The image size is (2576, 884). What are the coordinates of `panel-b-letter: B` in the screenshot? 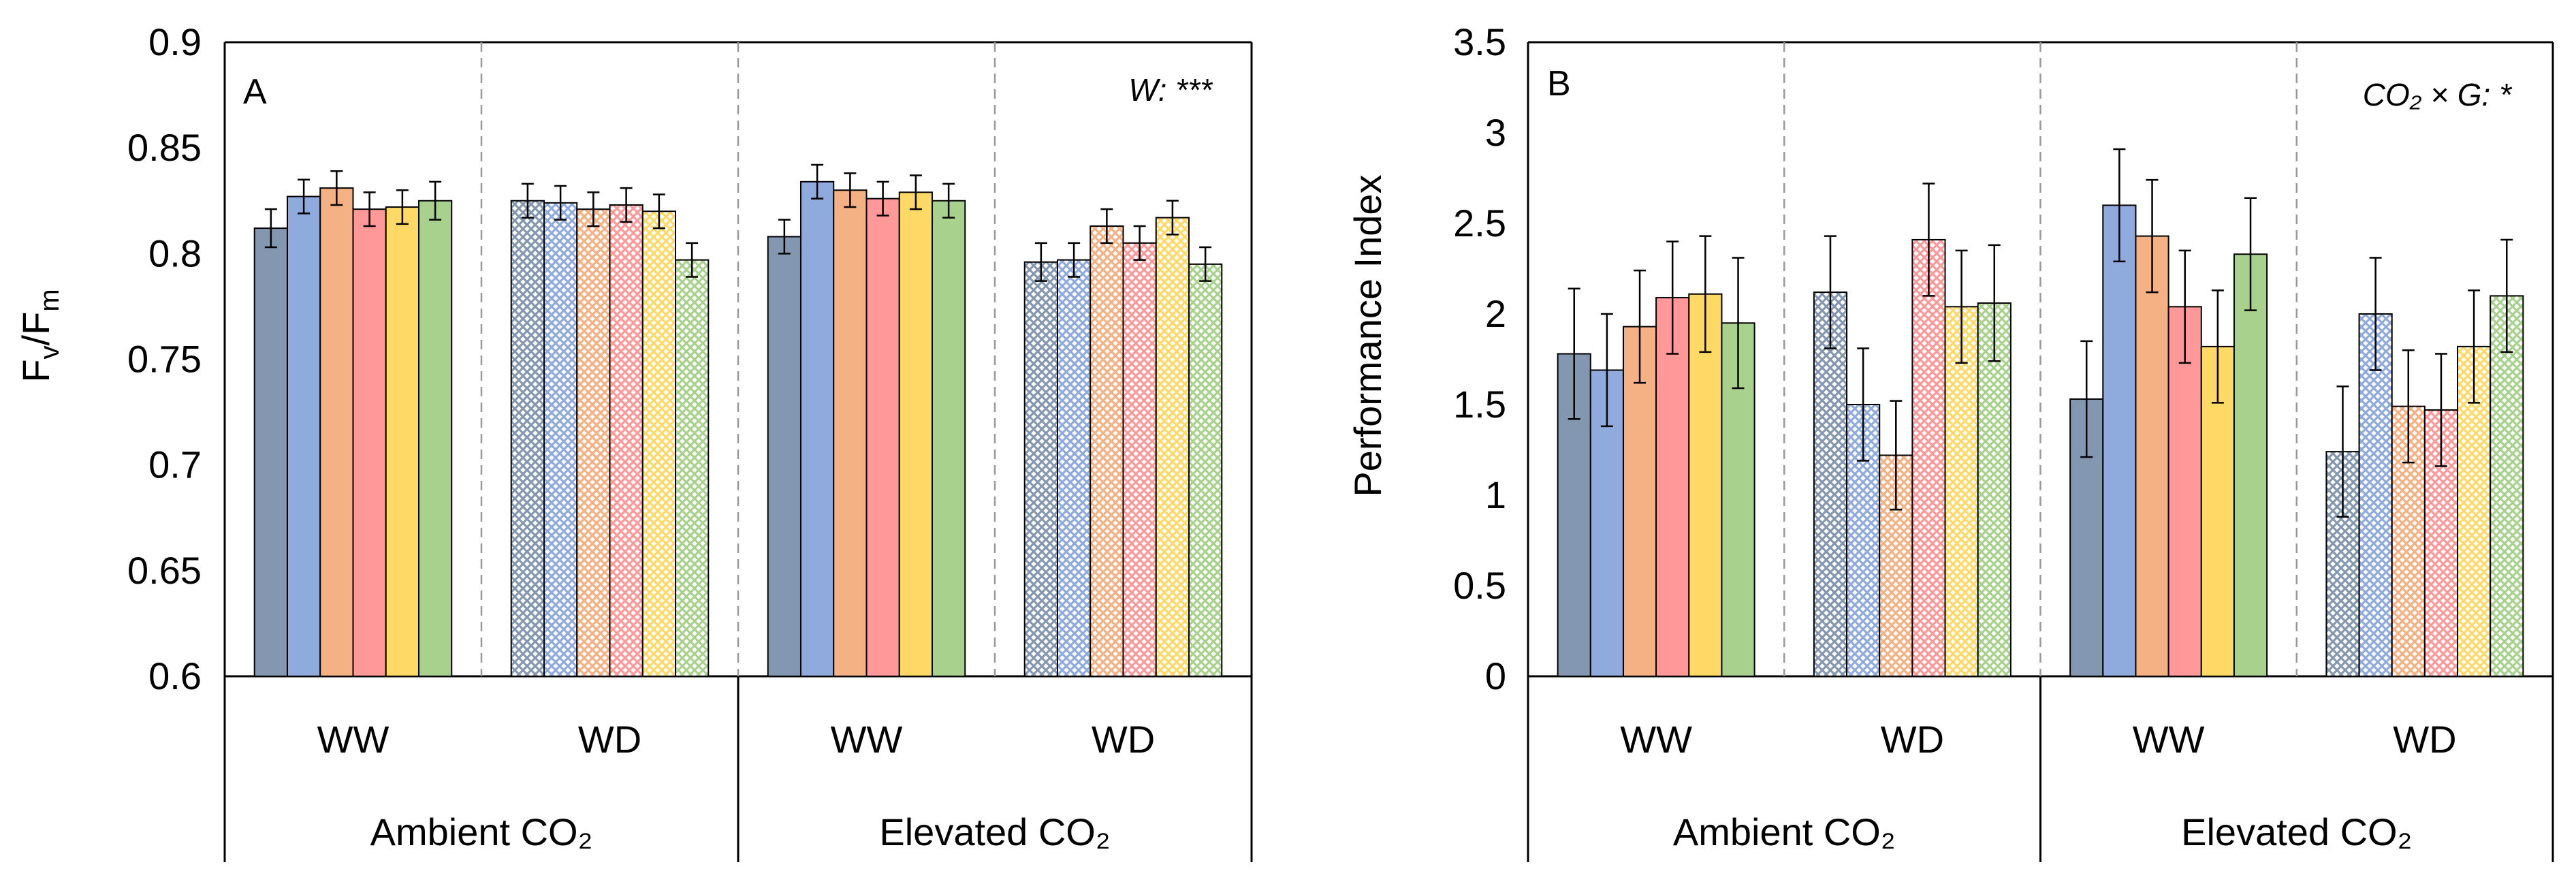 It's located at (1559, 84).